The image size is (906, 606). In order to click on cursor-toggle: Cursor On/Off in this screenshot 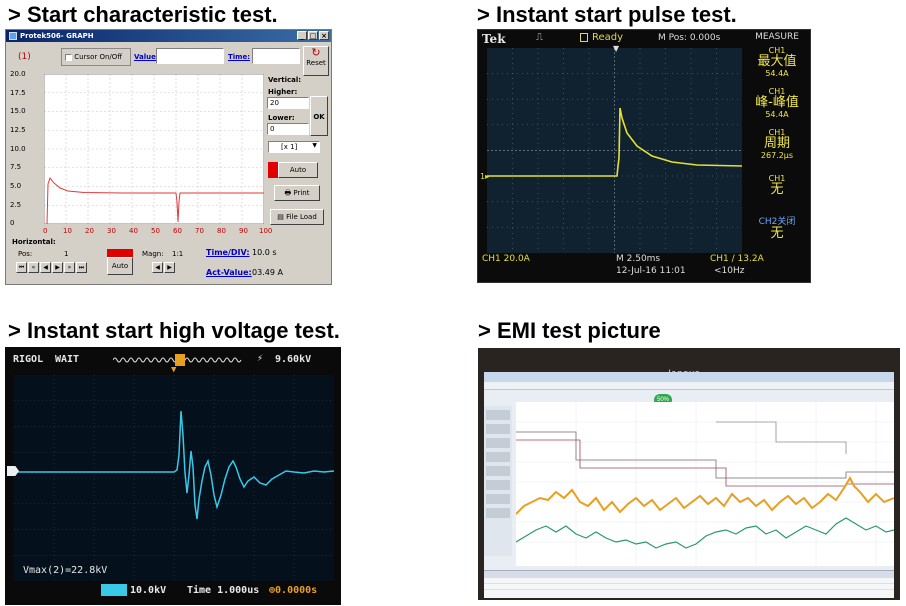, I will do `click(96, 57)`.